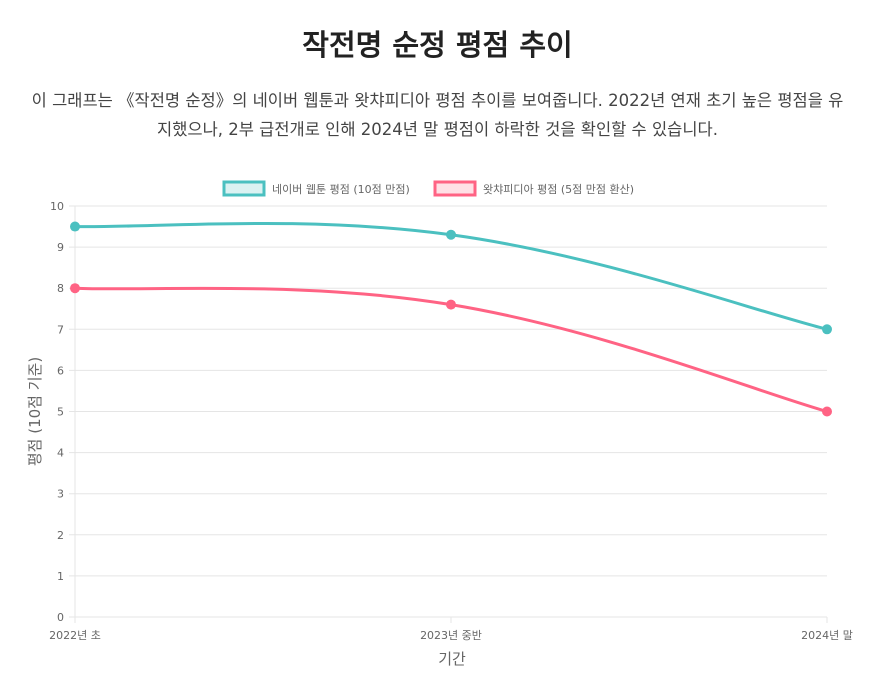 This screenshot has width=875, height=697. What do you see at coordinates (60, 453) in the screenshot?
I see `y-tick-label: 4` at bounding box center [60, 453].